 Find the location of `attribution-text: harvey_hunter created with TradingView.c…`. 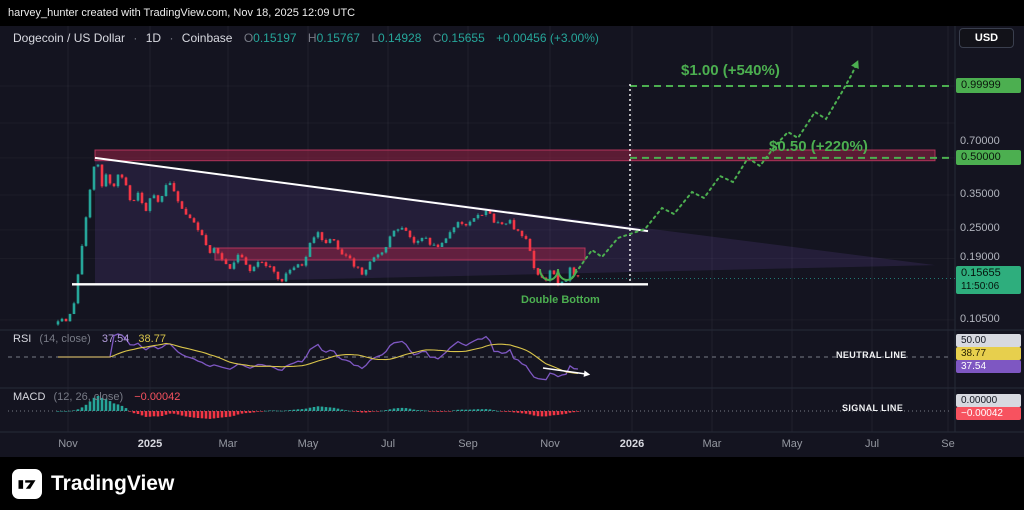

attribution-text: harvey_hunter created with TradingView.c… is located at coordinates (182, 13).